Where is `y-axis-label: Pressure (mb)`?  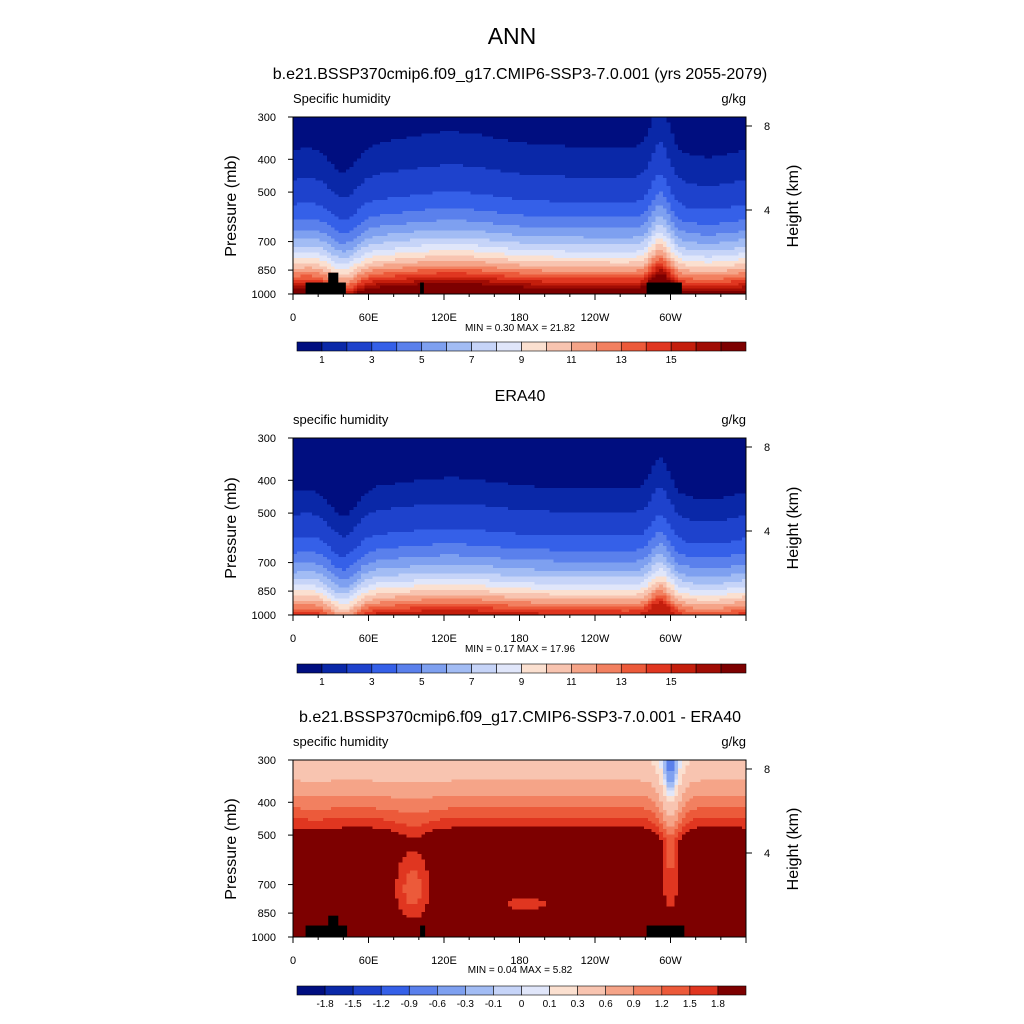 y-axis-label: Pressure (mb) is located at coordinates (231, 848).